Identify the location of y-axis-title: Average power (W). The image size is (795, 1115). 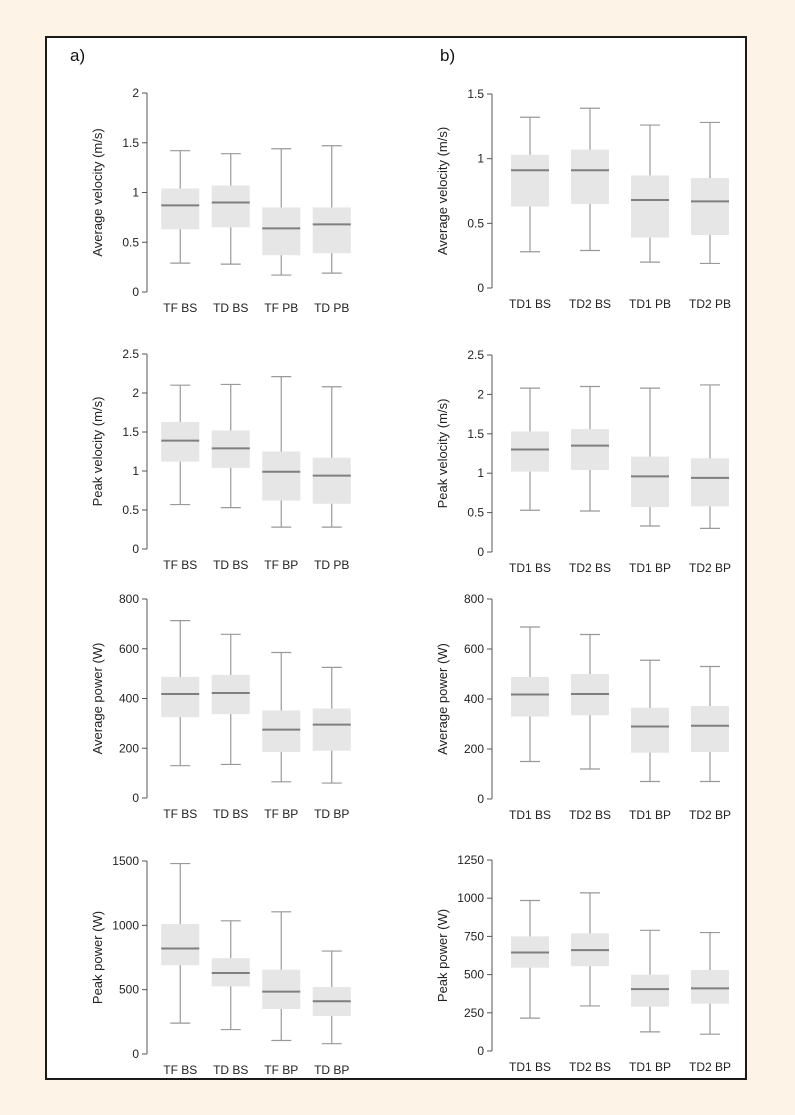
(442, 699).